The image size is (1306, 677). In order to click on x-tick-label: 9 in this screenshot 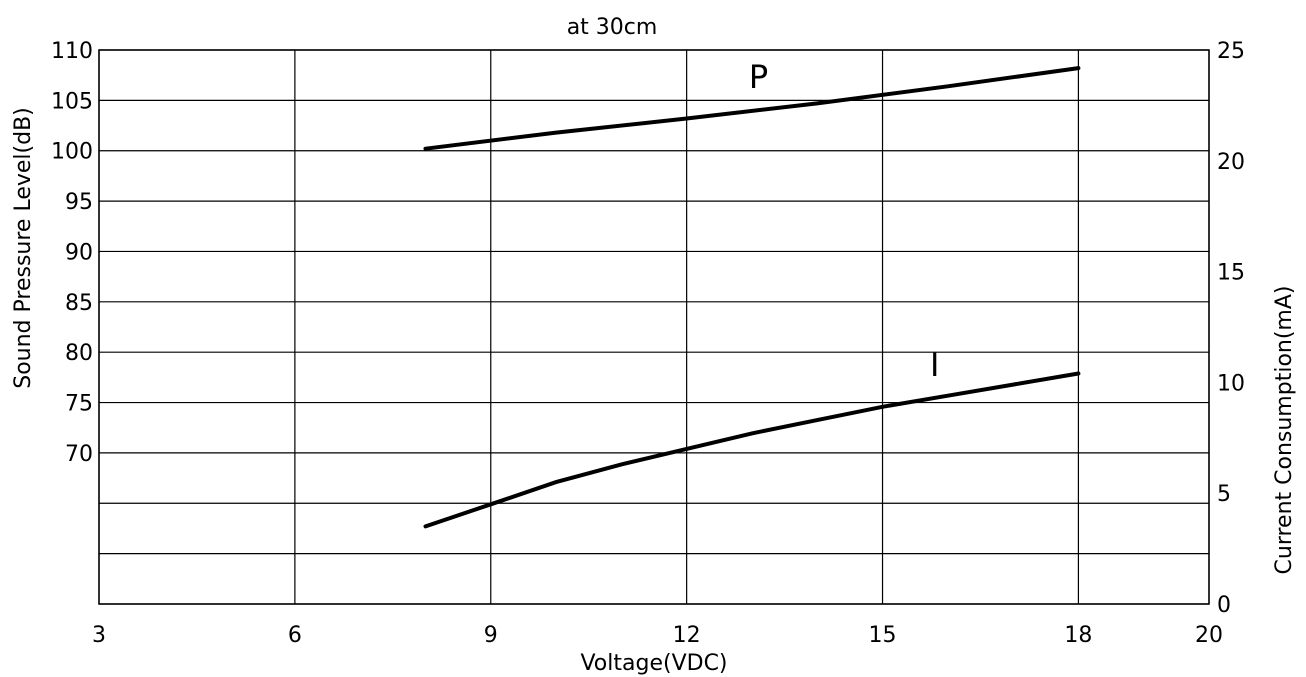, I will do `click(491, 635)`.